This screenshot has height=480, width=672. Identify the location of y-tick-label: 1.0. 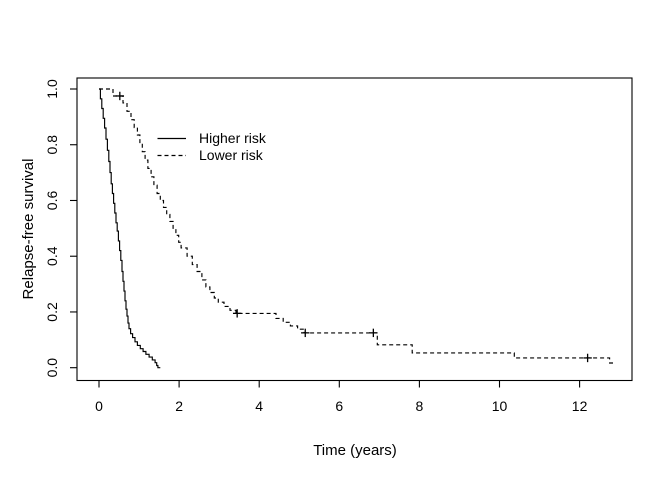
(52, 89).